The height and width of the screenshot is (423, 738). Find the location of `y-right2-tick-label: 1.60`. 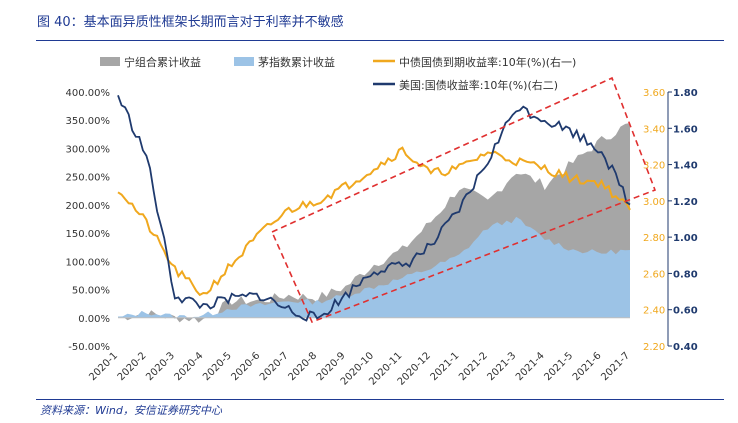

y-right2-tick-label: 1.60 is located at coordinates (685, 129).